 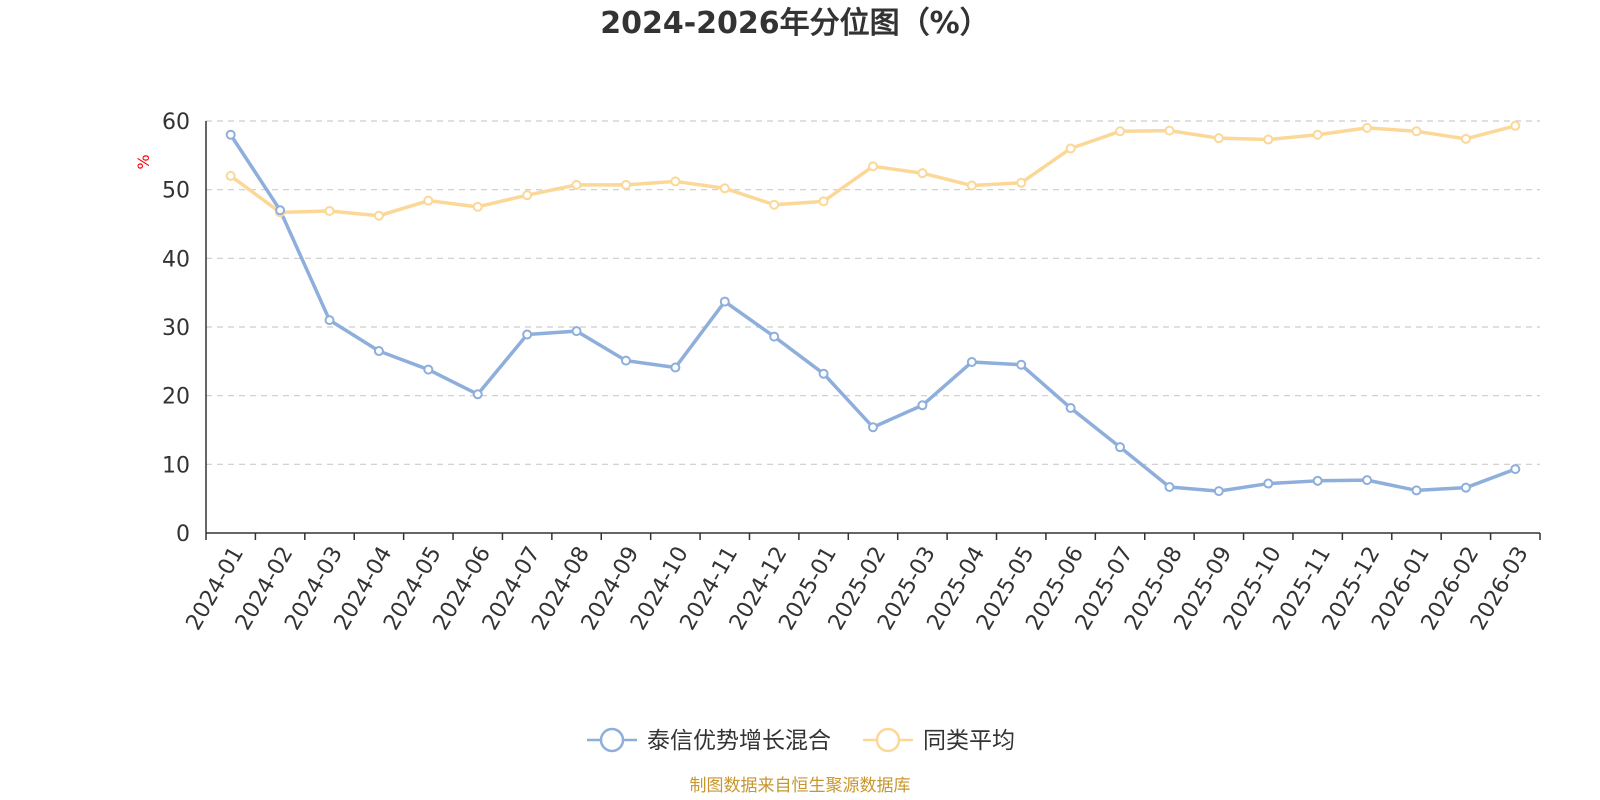 I want to click on y-tick-label: 10, so click(x=176, y=465).